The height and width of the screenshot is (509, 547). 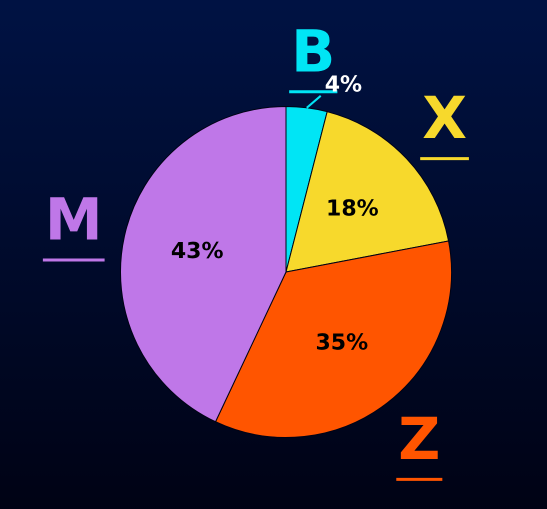 What do you see at coordinates (444, 118) in the screenshot?
I see `slice-label: X` at bounding box center [444, 118].